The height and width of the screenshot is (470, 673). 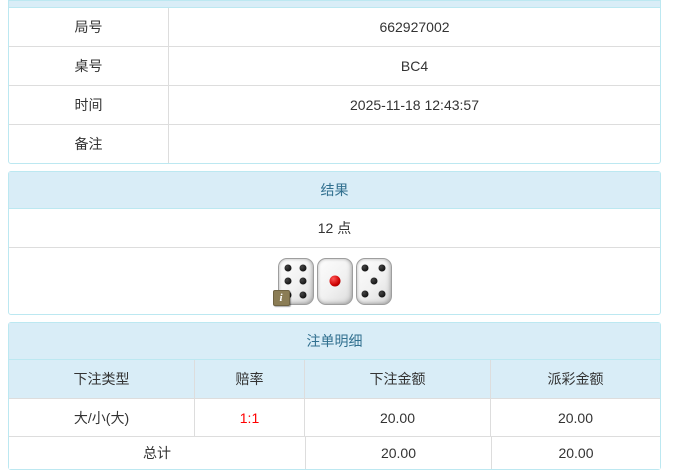 What do you see at coordinates (414, 27) in the screenshot?
I see `round-id-value: 662927002` at bounding box center [414, 27].